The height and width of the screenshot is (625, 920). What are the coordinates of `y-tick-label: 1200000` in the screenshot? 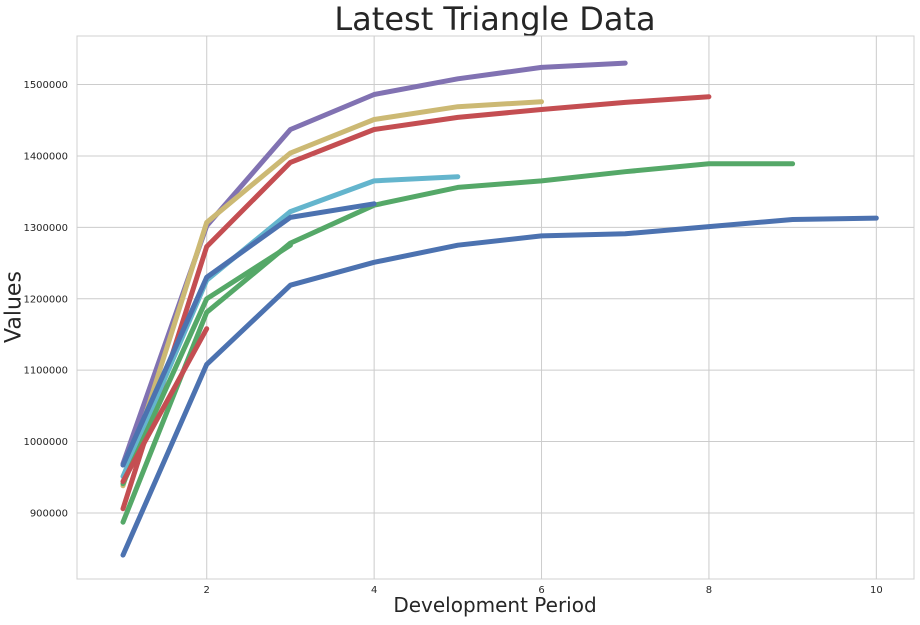 It's located at (45, 299).